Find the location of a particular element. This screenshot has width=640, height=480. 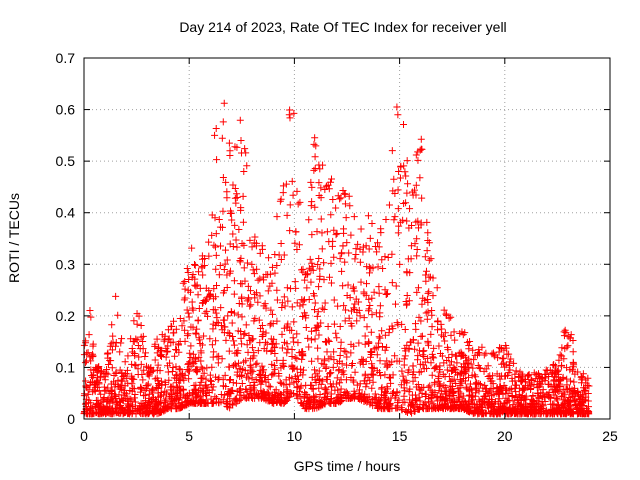

y-tick-label: 0.4 is located at coordinates (66, 213).